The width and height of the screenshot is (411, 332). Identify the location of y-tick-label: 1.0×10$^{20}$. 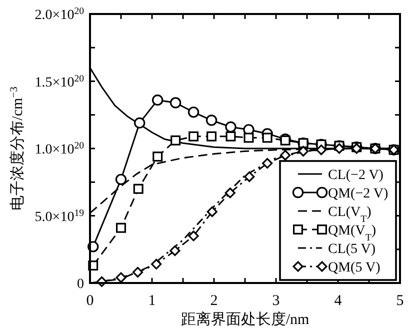
(59, 149).